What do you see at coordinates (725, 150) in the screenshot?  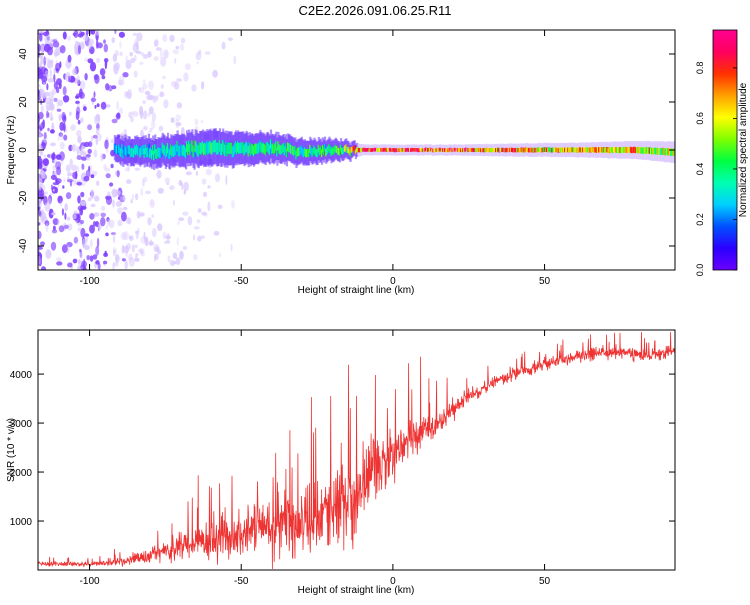 I see `colorbar-gradient` at bounding box center [725, 150].